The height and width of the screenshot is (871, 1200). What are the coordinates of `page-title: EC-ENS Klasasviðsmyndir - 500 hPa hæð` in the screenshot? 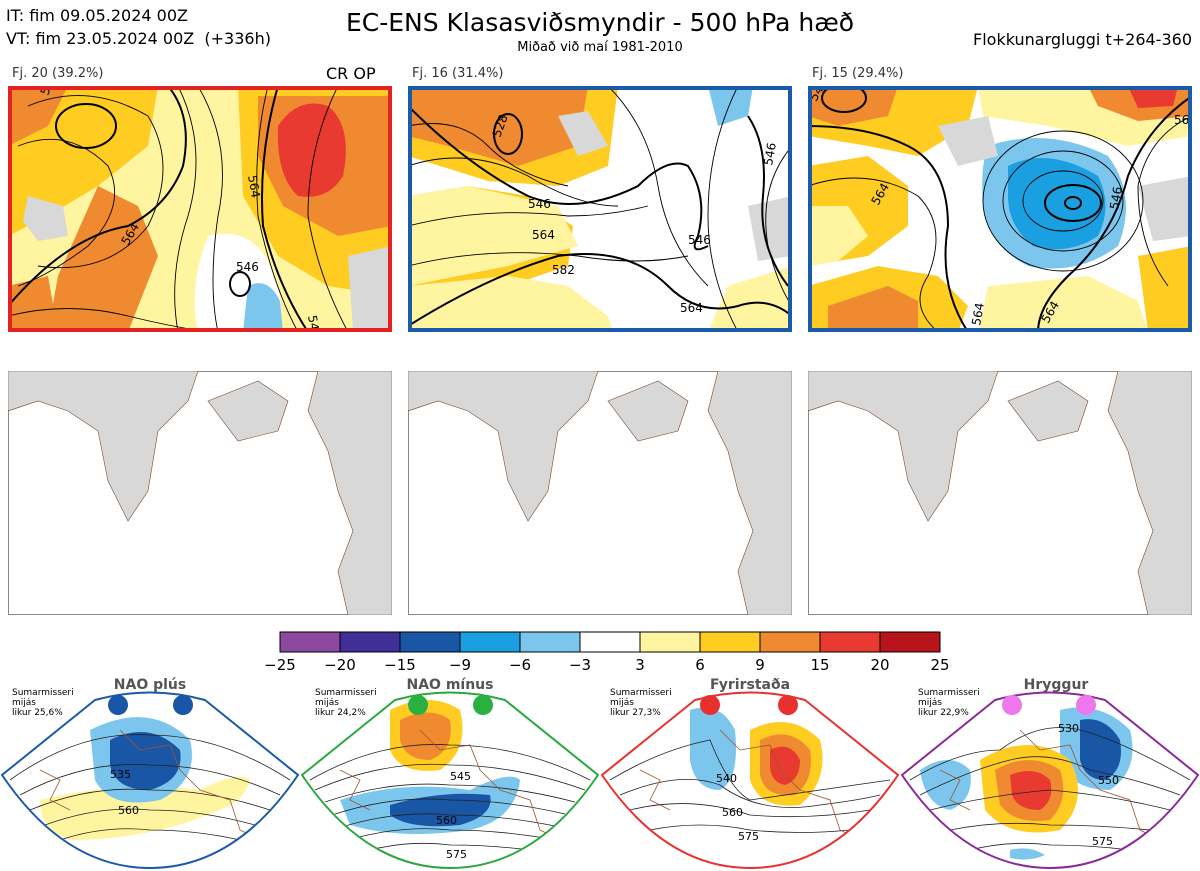 It's located at (600, 22).